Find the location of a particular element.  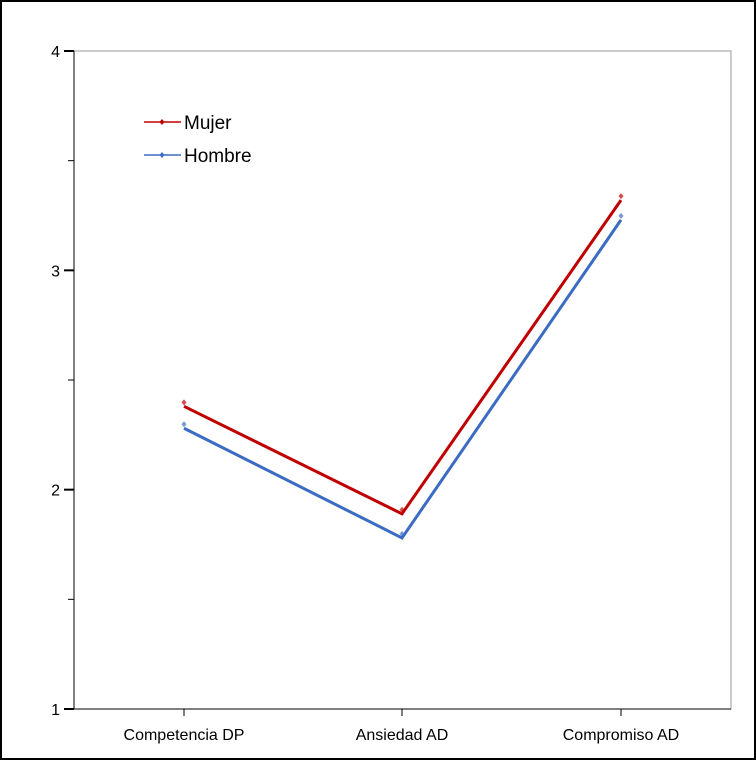

y-tick-label: 2 is located at coordinates (55, 491).